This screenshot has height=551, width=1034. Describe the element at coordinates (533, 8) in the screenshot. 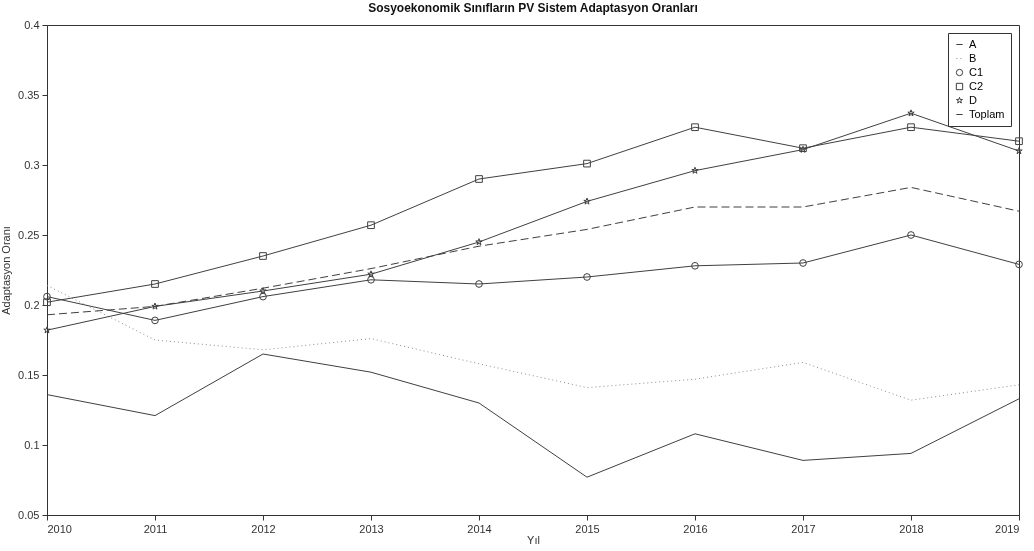

I see `chart-title: Sosyoekonomik Sınıfların PV Sistem Adaptasyon Oranları` at that location.